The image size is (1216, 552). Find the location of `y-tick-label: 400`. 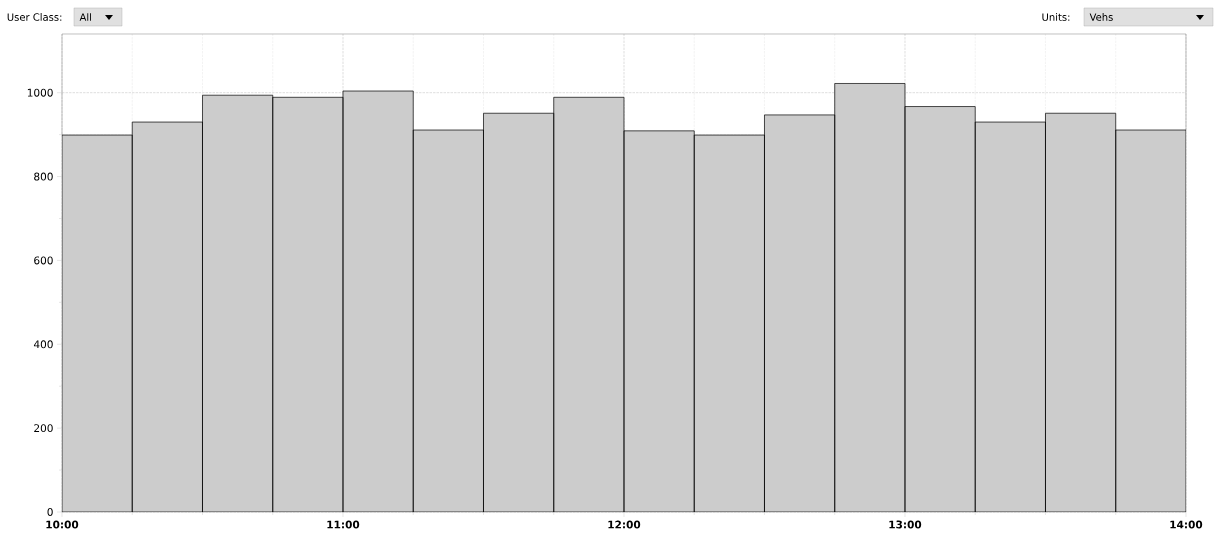

y-tick-label: 400 is located at coordinates (43, 344).